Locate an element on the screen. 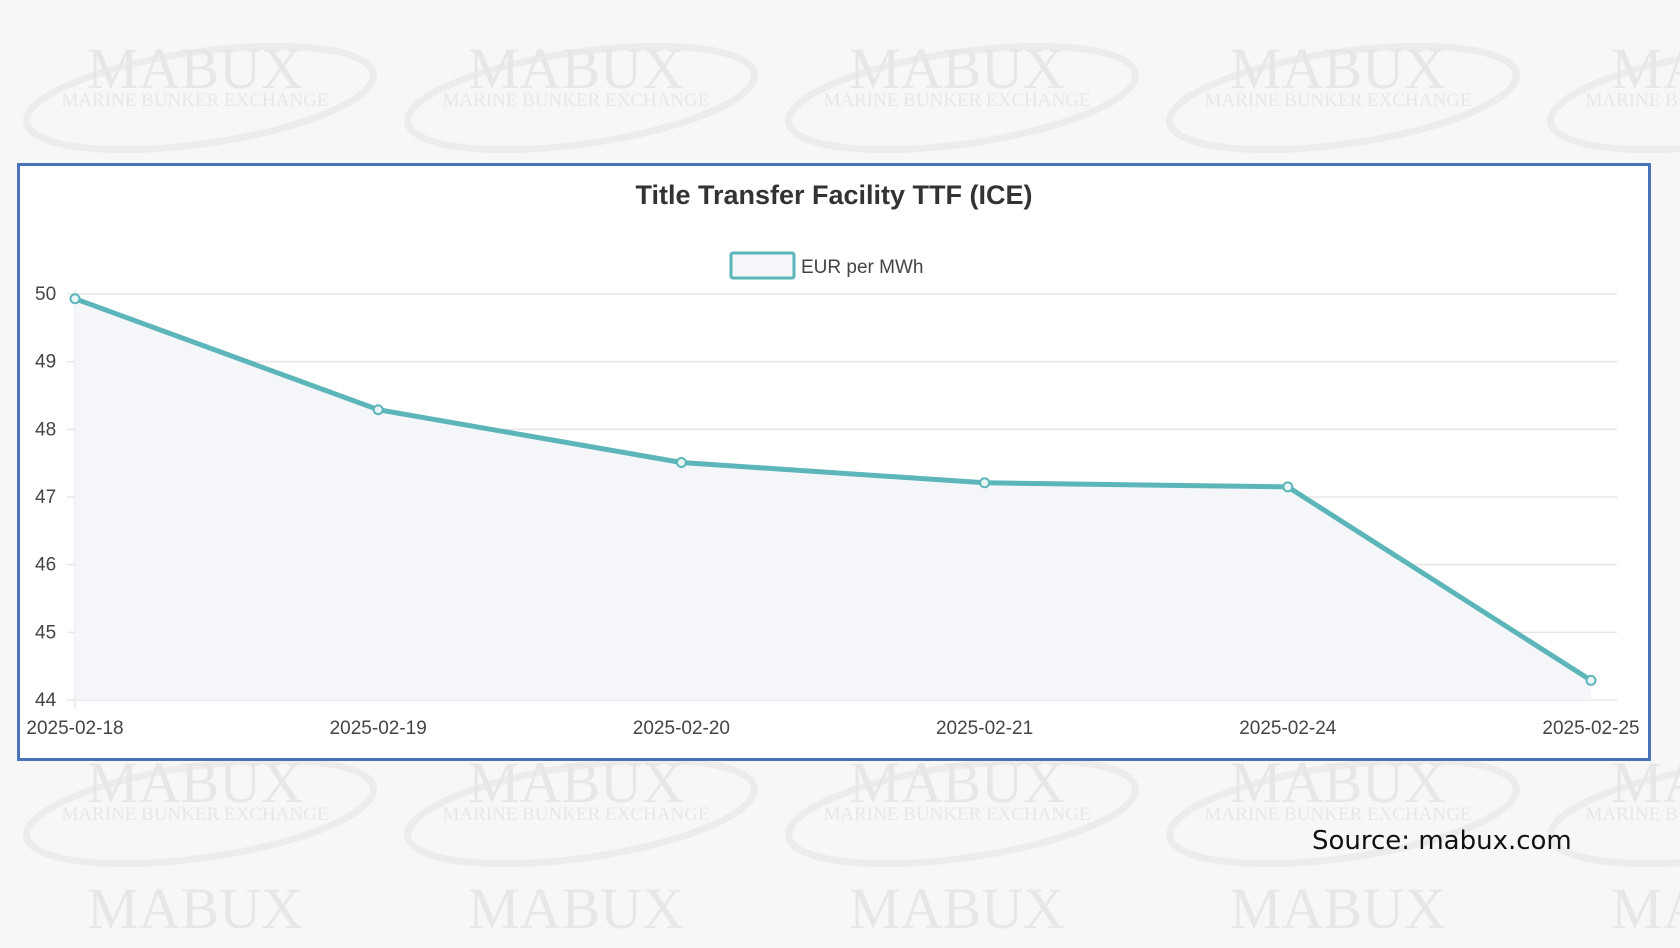 The image size is (1680, 948). legend-label: EUR per MWh is located at coordinates (862, 267).